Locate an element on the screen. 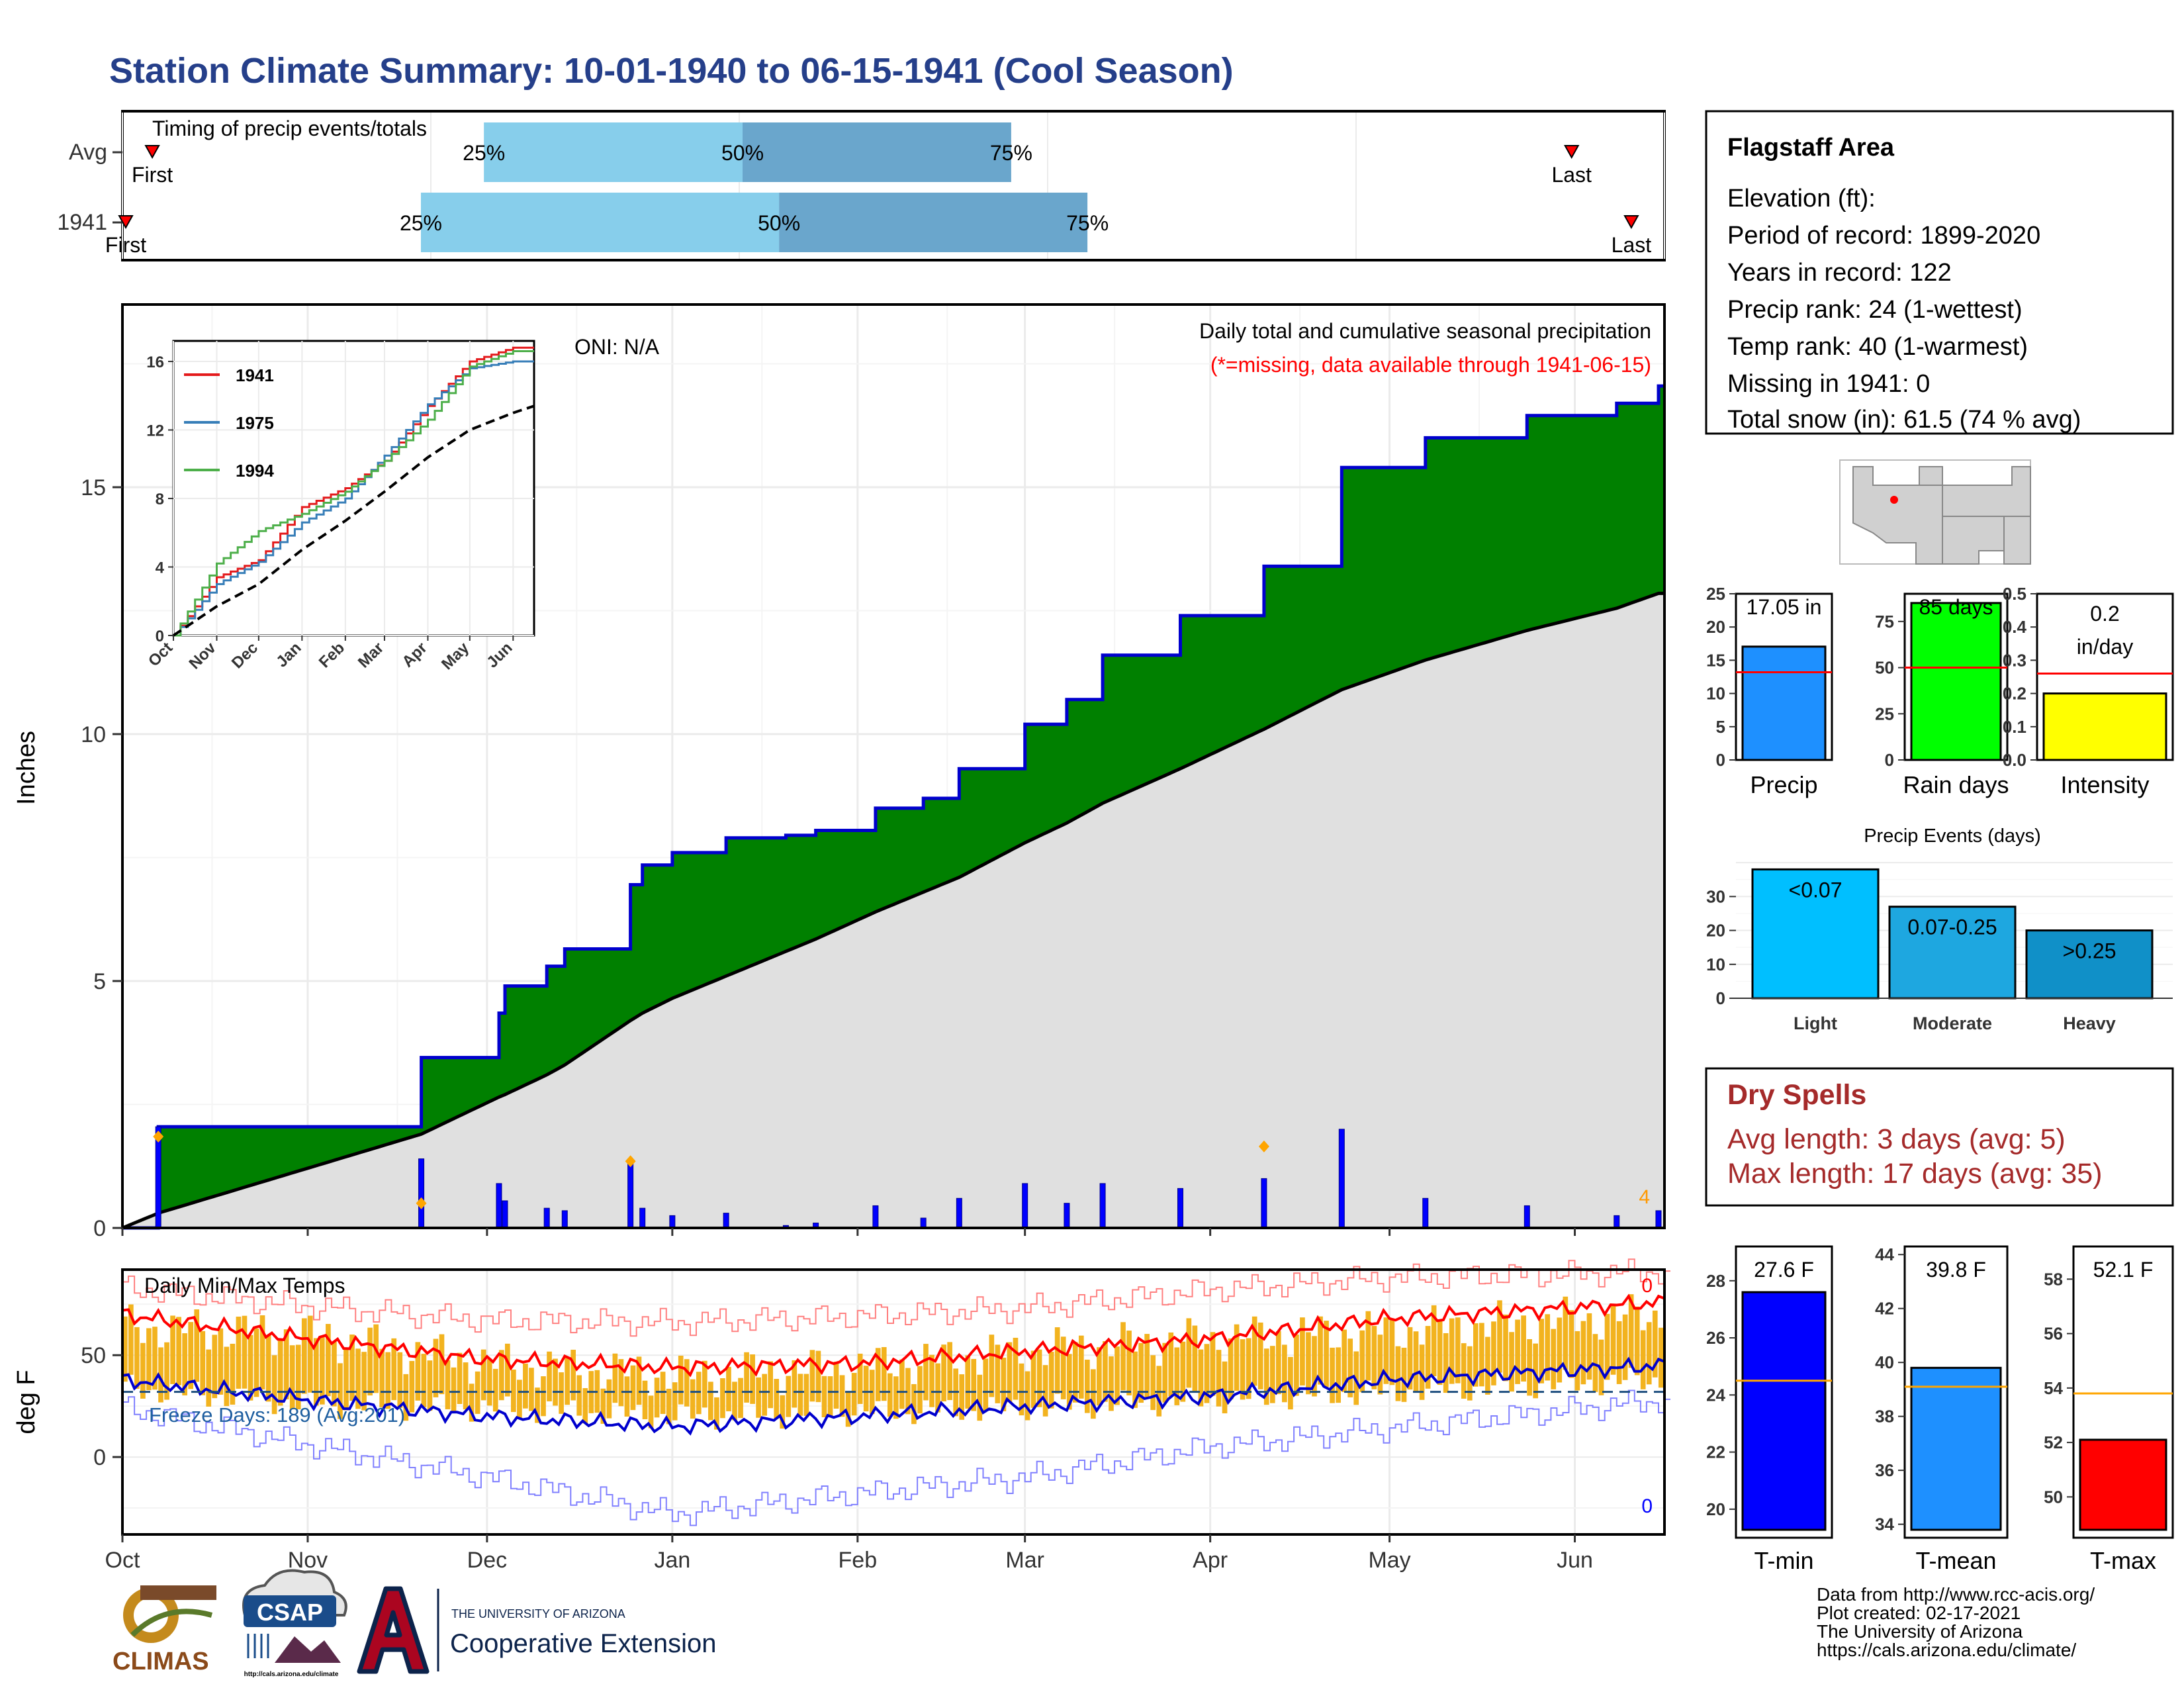  temp-summary-category-label: T-max is located at coordinates (2123, 1560).